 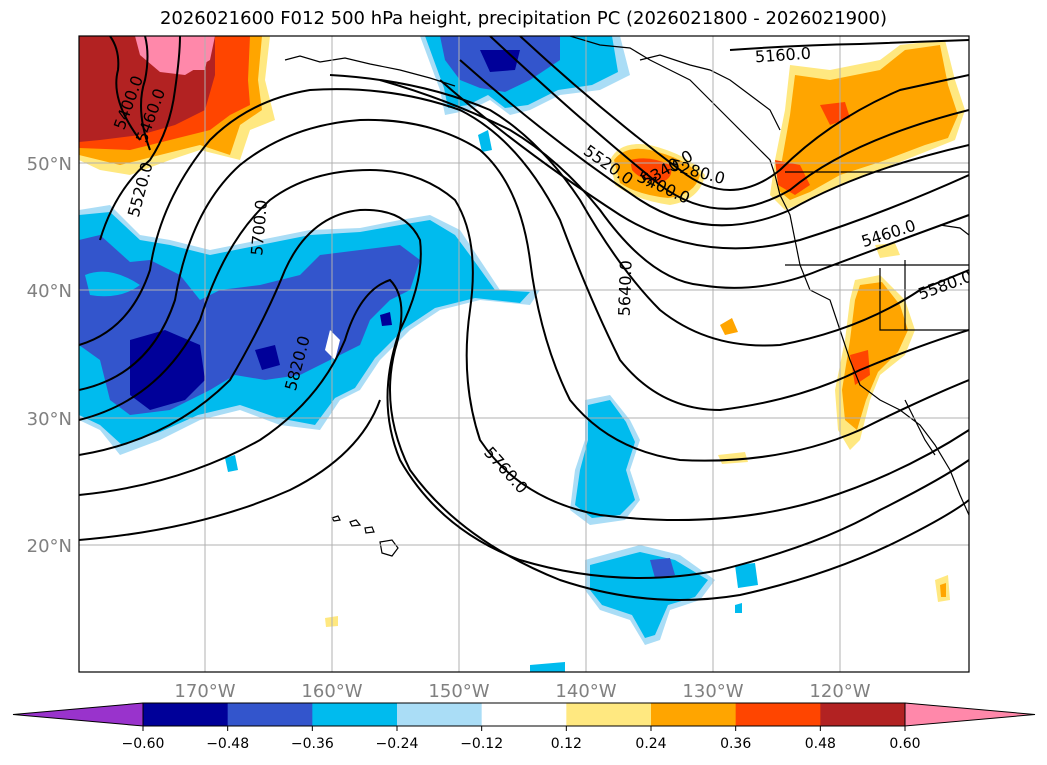 What do you see at coordinates (522, 691) in the screenshot?
I see `longitude-labels: 170°W 160°W 150°W 140°W 130°W 120°W` at bounding box center [522, 691].